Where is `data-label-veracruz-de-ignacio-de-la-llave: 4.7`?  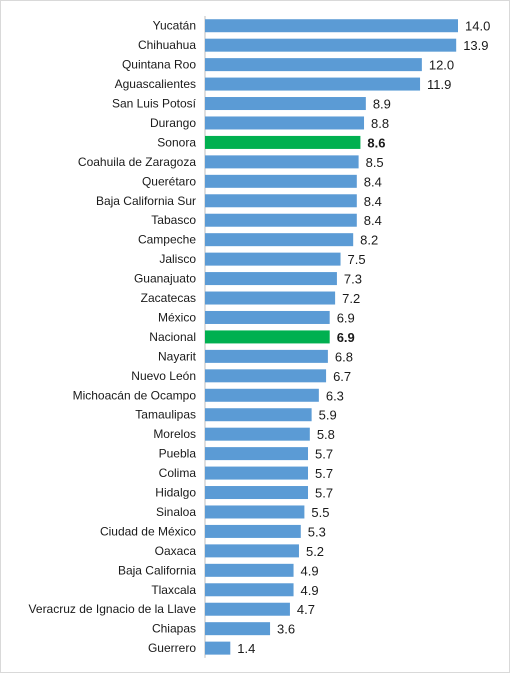
data-label-veracruz-de-ignacio-de-la-llave: 4.7 is located at coordinates (306, 609).